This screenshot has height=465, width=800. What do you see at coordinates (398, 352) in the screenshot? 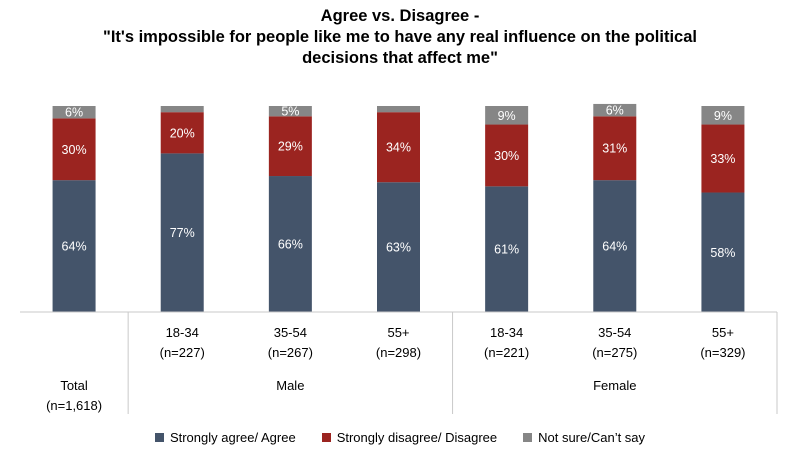
I see `tick-n-label-2: (n=298)` at bounding box center [398, 352].